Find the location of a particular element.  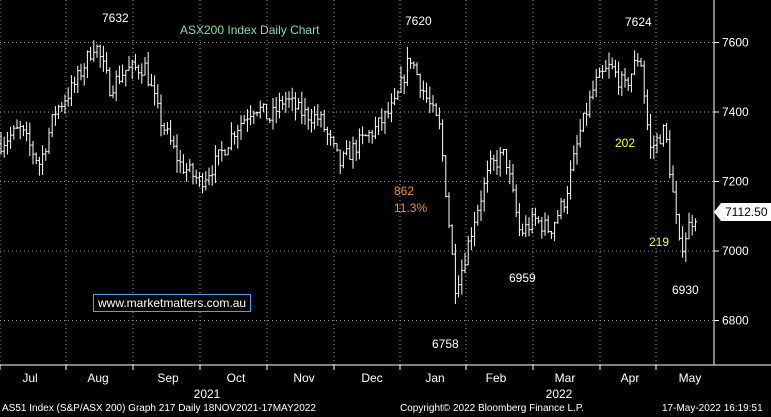

y-tick-label: 6800 is located at coordinates (735, 321).